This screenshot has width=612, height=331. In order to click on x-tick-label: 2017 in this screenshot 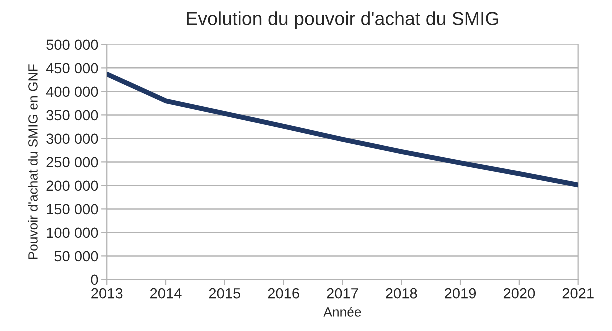, I will do `click(342, 293)`.